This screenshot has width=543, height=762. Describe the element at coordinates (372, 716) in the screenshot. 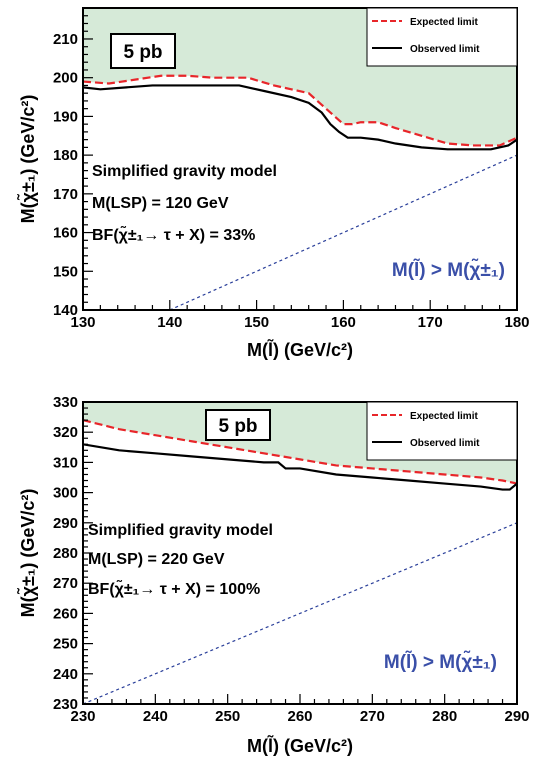

I see `x-tick-label: 270` at that location.